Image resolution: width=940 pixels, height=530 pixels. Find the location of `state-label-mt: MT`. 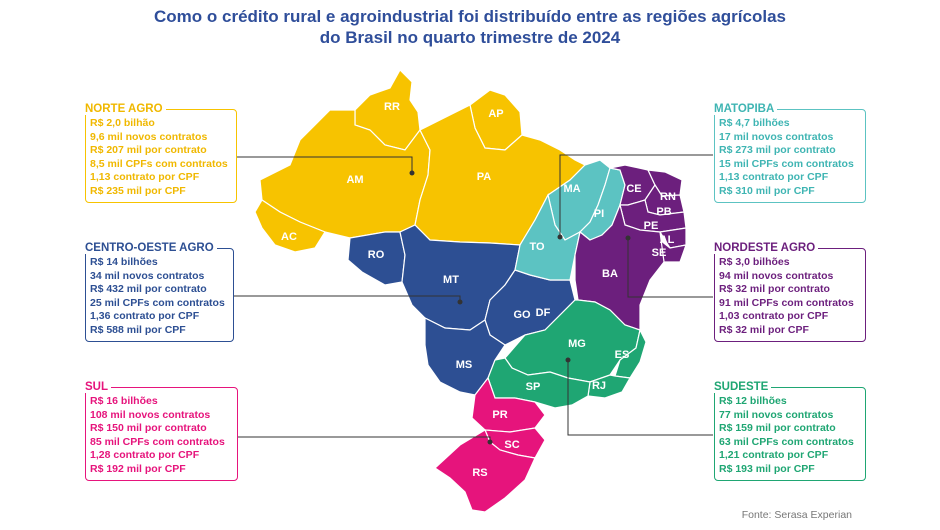

state-label-mt: MT is located at coordinates (451, 280).